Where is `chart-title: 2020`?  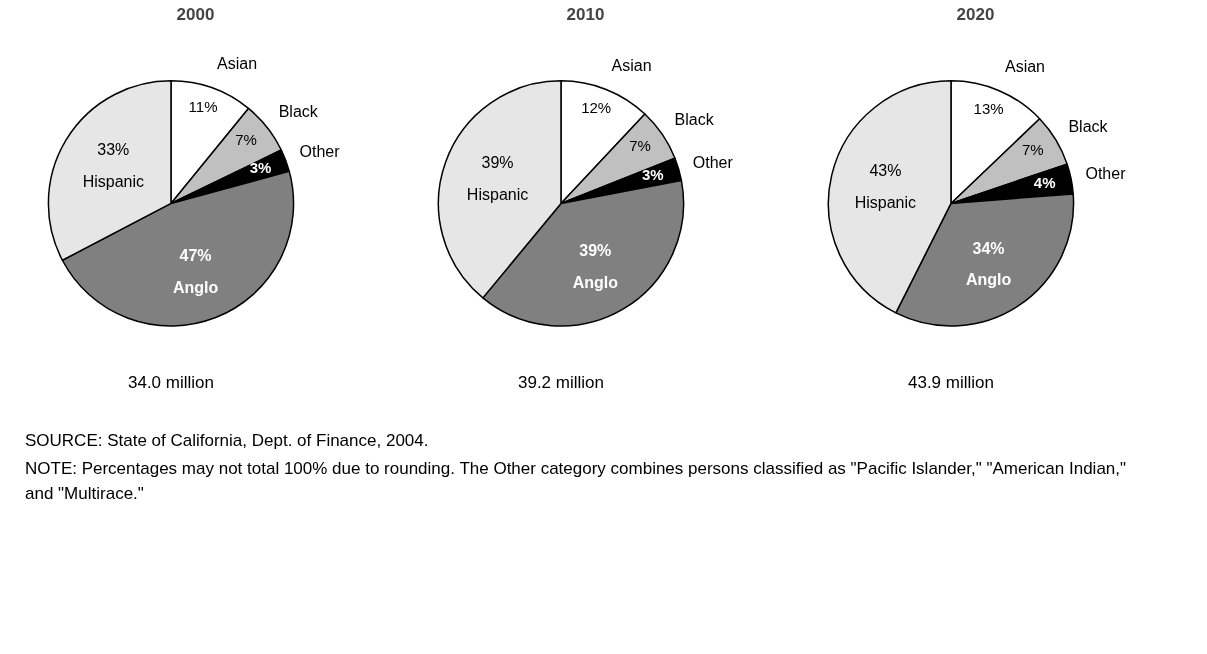 chart-title: 2020 is located at coordinates (975, 14).